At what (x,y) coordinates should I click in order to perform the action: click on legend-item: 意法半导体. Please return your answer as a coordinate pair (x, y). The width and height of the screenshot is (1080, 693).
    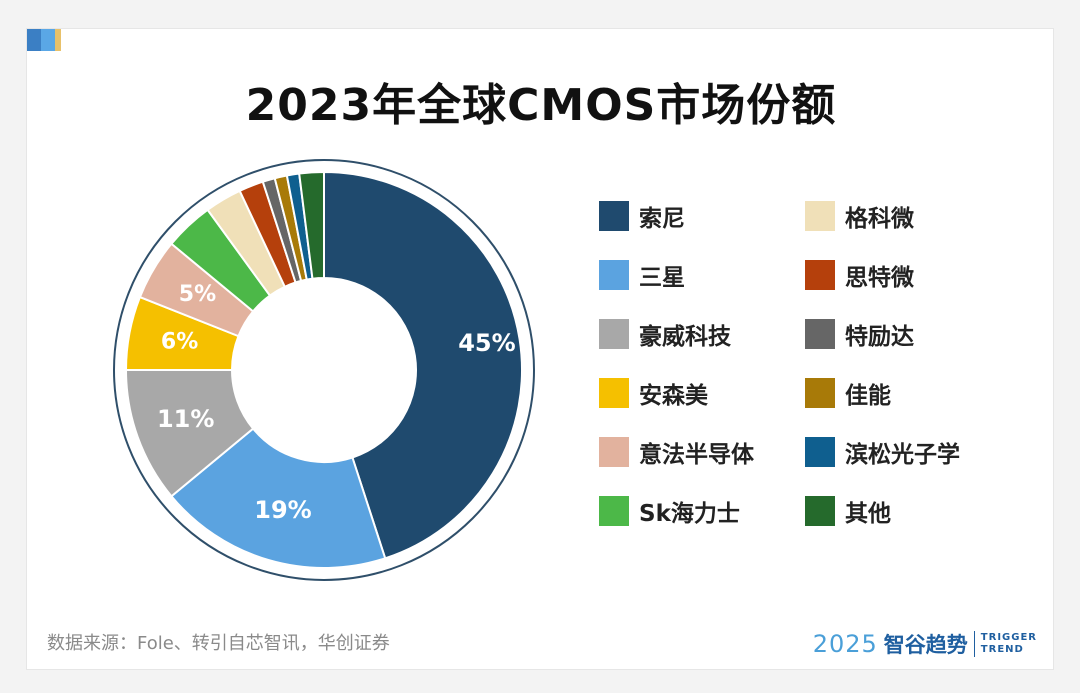
    Looking at the image, I should click on (676, 452).